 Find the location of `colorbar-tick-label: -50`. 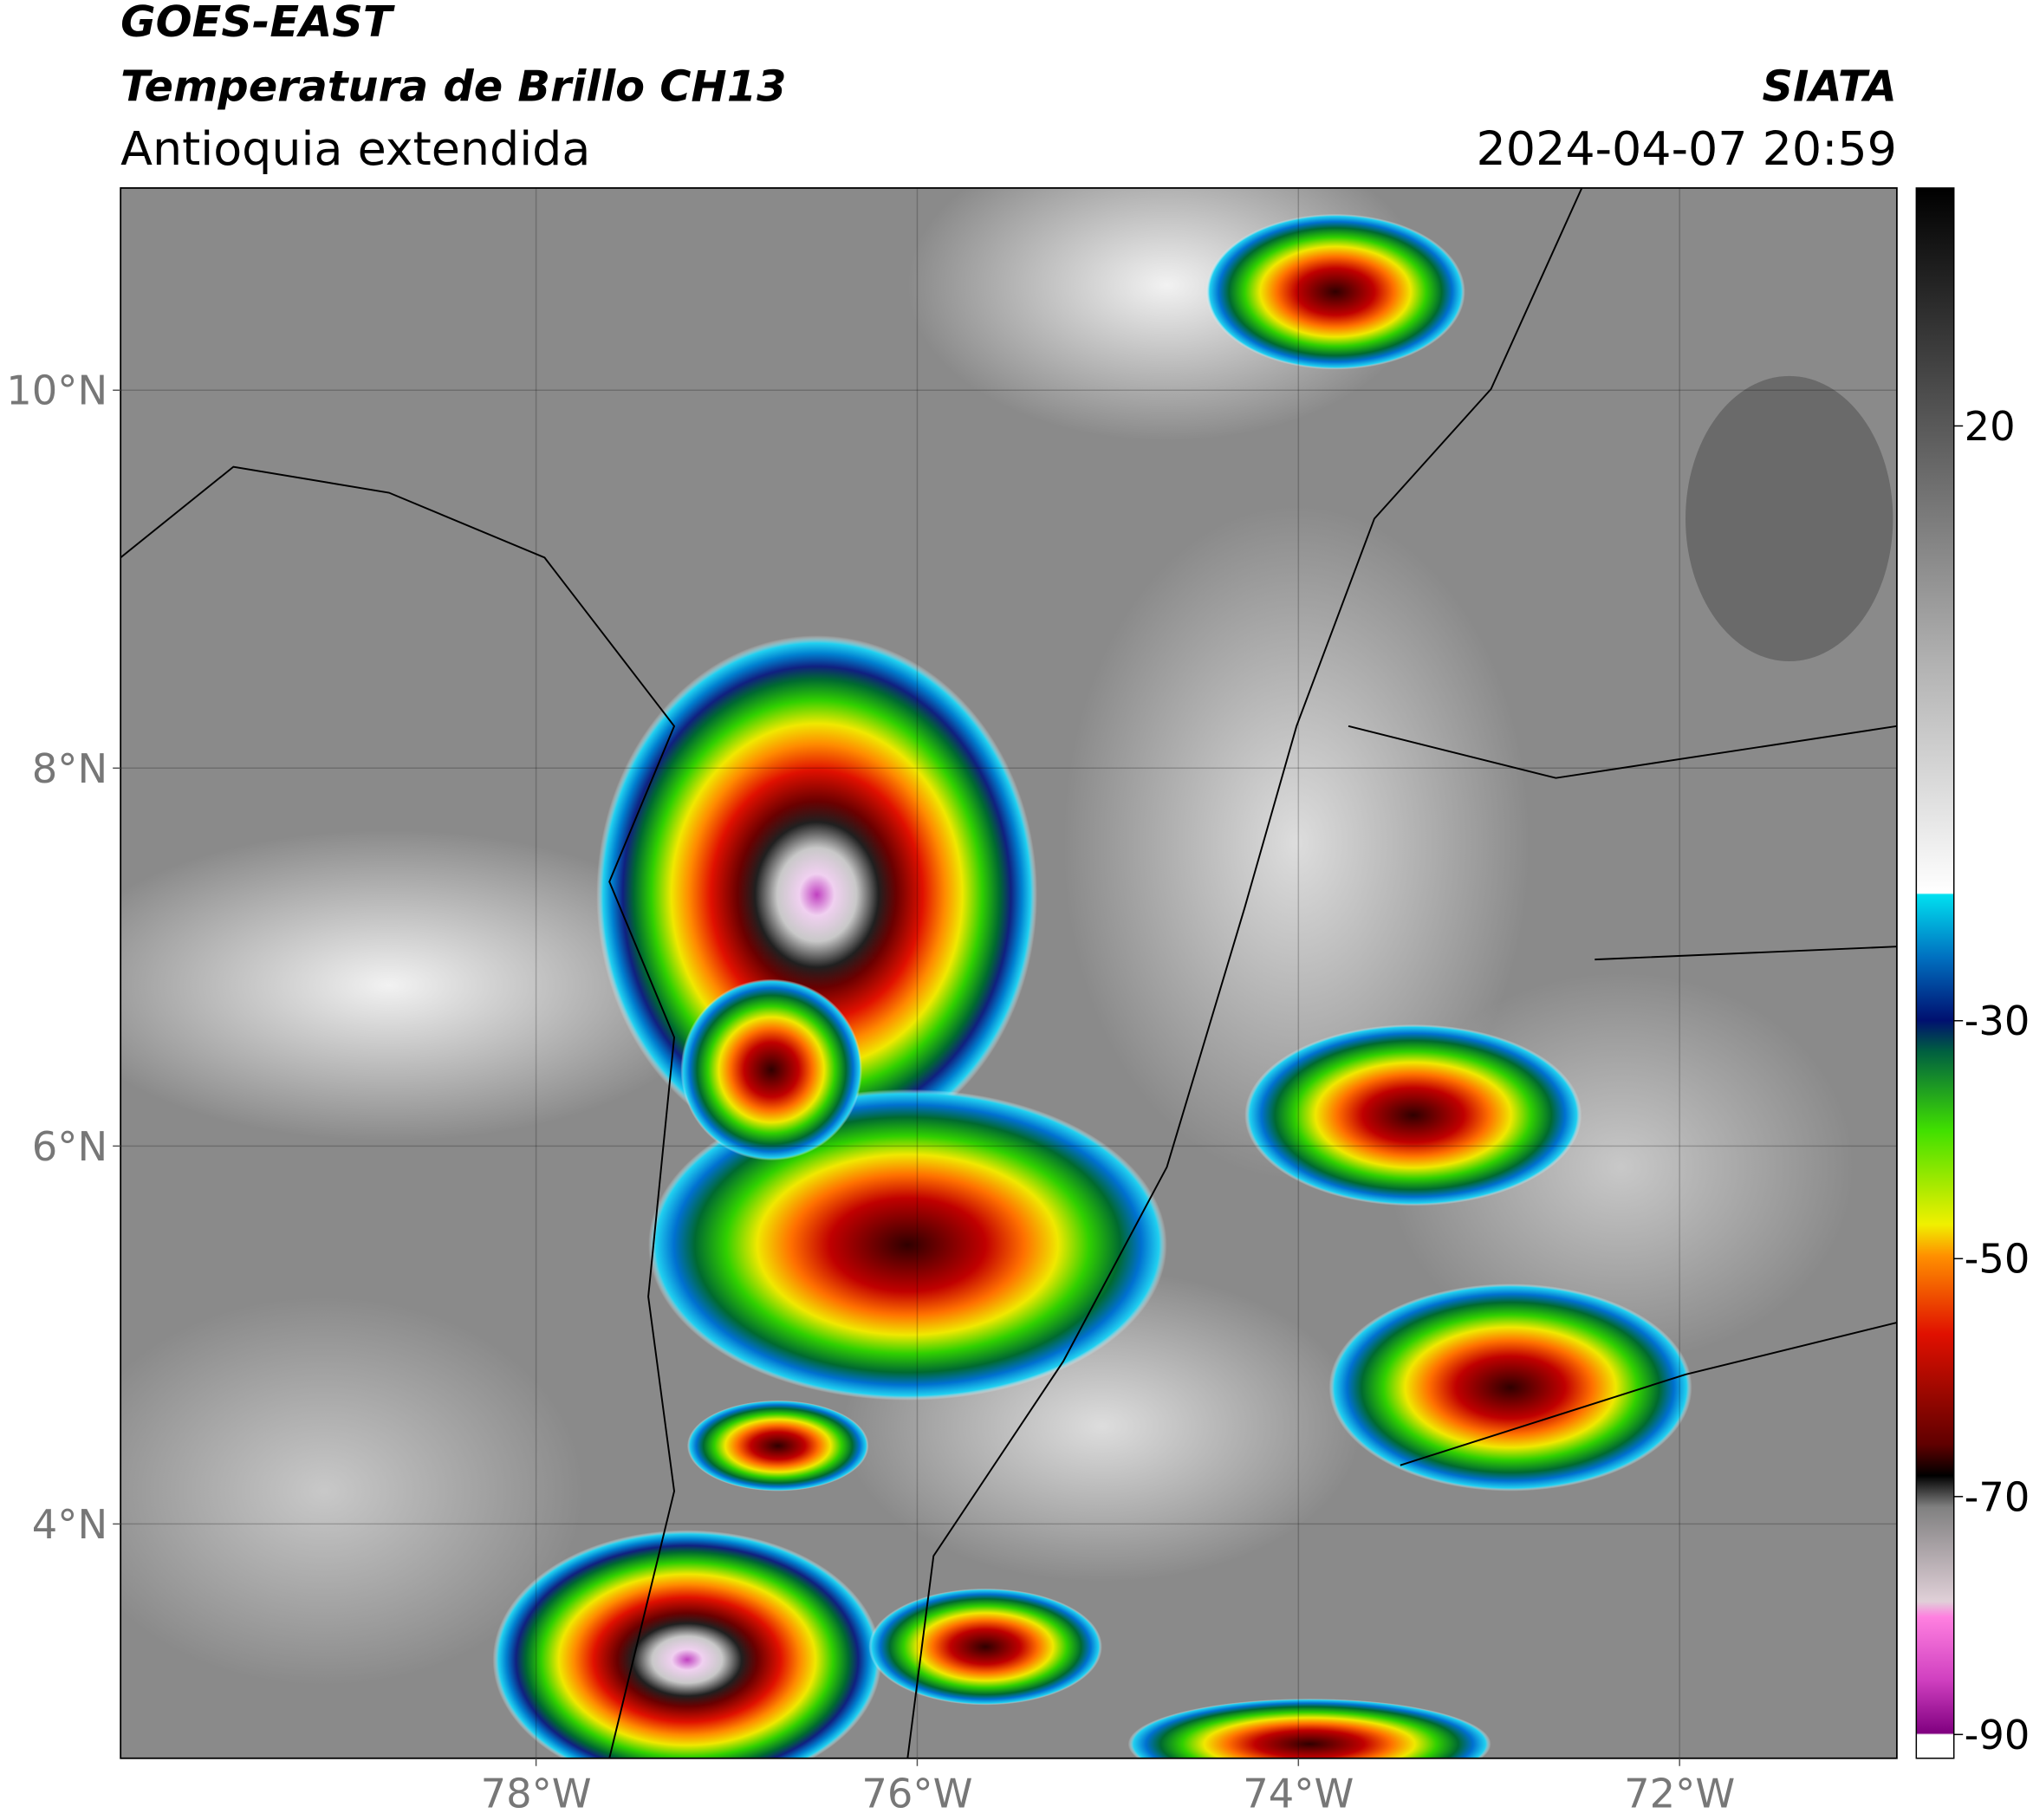

colorbar-tick-label: -50 is located at coordinates (1997, 1259).